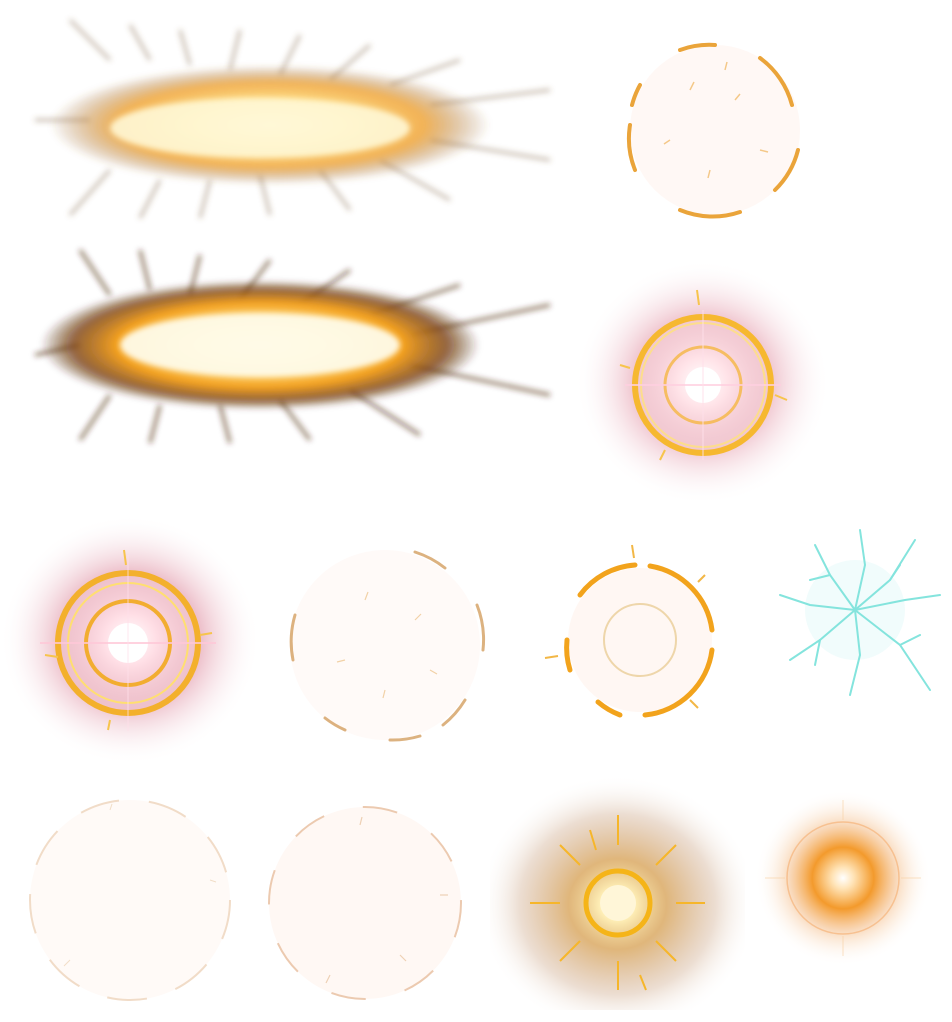 Image resolution: width=952 pixels, height=1022 pixels. I want to click on glow-burst-icon, so click(617, 892).